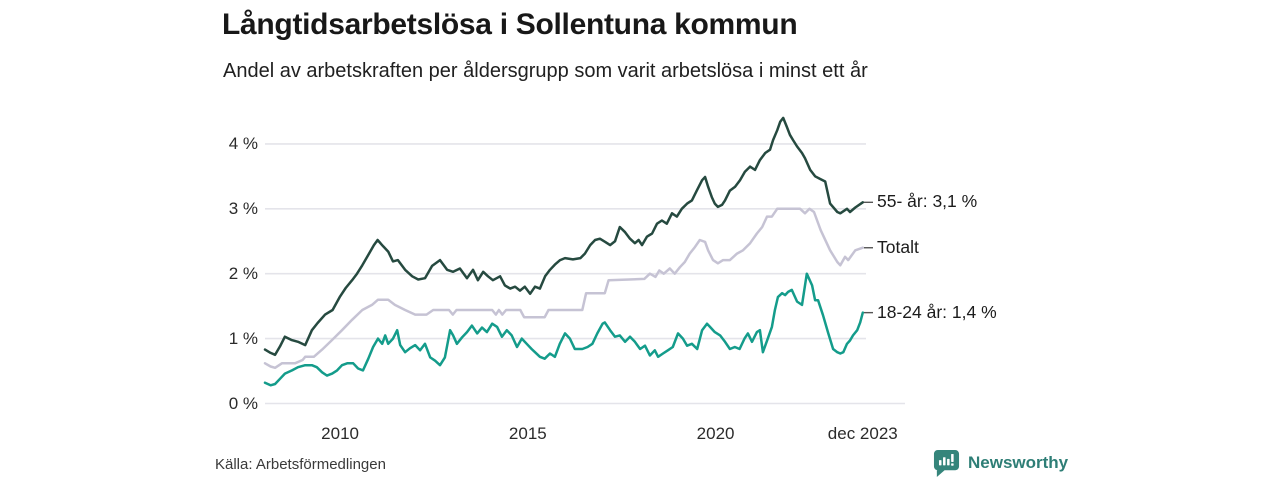 The height and width of the screenshot is (480, 1280). I want to click on x-tick-label-2020: 2020, so click(715, 433).